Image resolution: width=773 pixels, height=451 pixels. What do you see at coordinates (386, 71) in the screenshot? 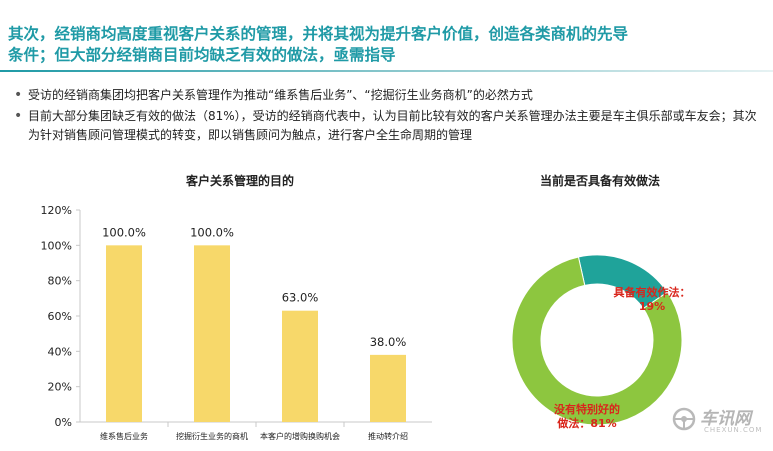
I see `title-divider` at bounding box center [386, 71].